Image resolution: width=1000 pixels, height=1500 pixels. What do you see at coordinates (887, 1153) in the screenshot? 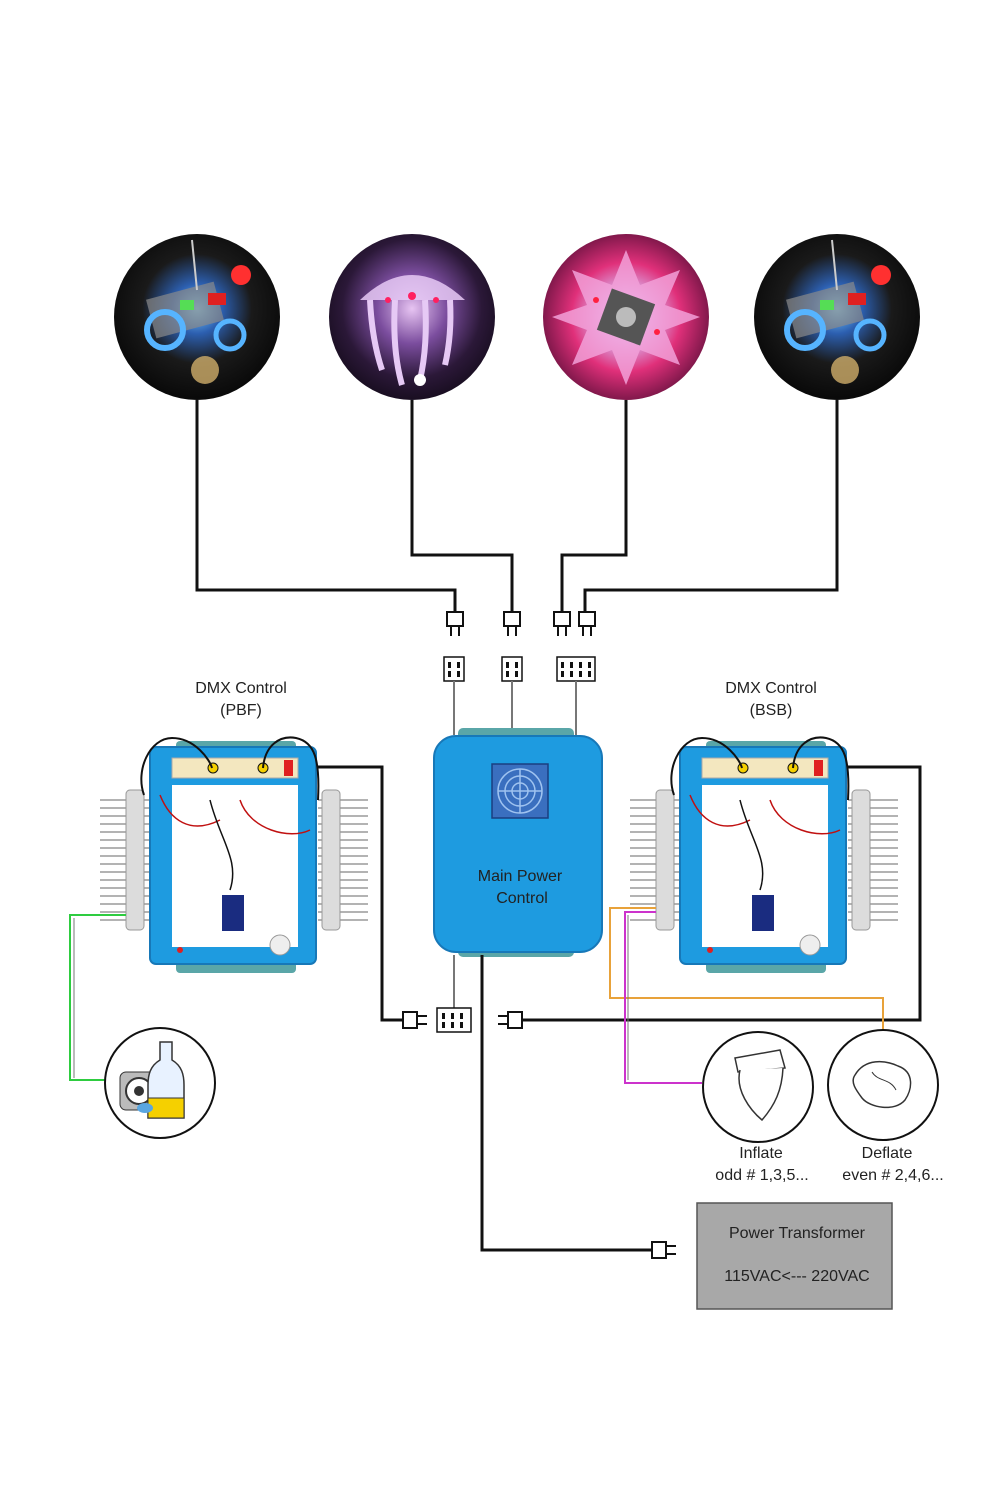
I see `deflate-title: Deflate` at bounding box center [887, 1153].